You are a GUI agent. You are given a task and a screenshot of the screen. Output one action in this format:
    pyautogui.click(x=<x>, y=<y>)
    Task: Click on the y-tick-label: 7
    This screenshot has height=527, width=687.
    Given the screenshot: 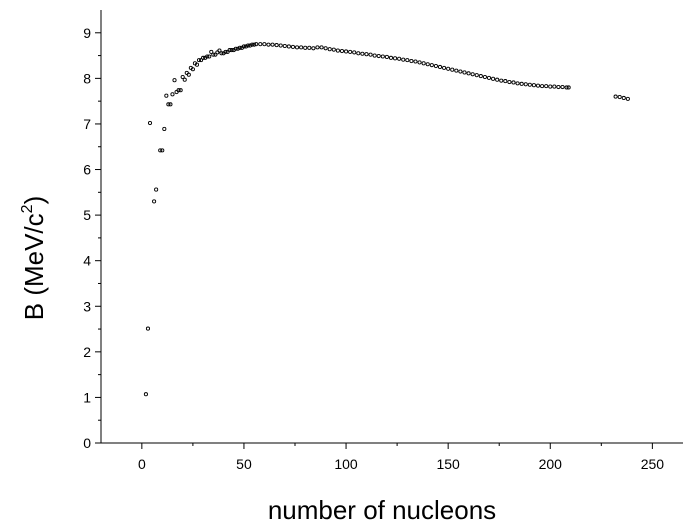 What is the action you would take?
    pyautogui.click(x=87, y=124)
    